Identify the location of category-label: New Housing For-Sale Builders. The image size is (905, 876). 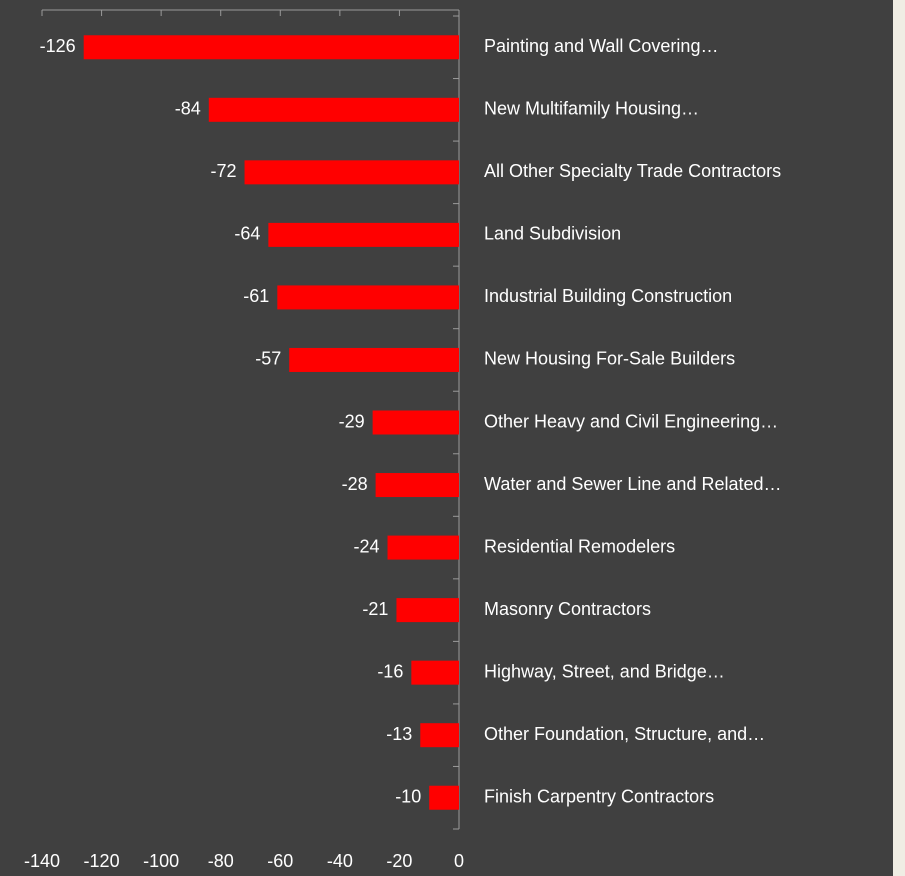
(609, 359).